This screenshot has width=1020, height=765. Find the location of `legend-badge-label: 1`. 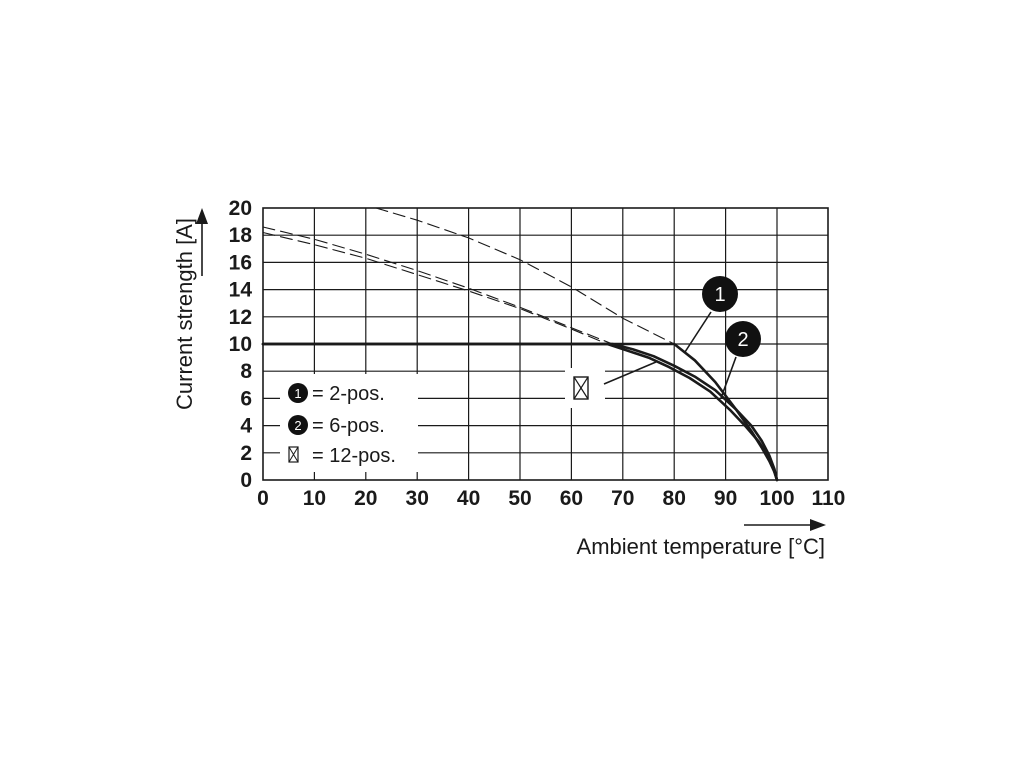

legend-badge-label: 1 is located at coordinates (297, 393).